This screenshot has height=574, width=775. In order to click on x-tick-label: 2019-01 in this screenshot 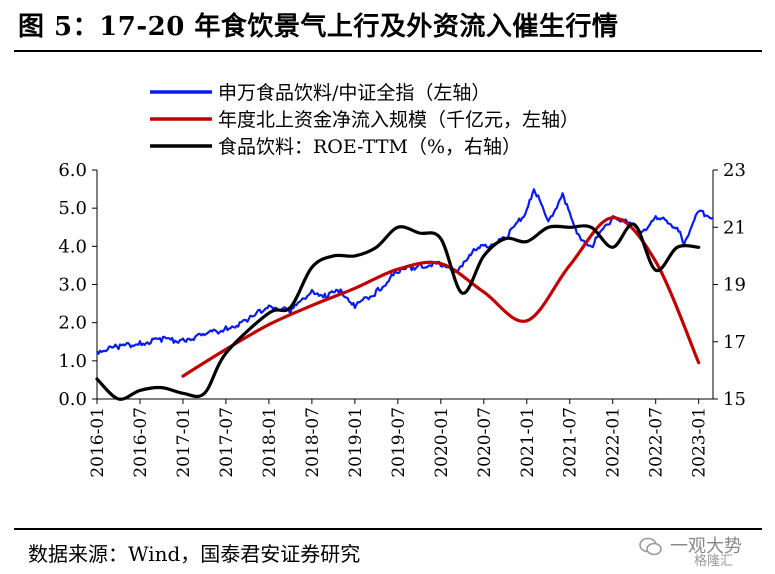, I will do `click(356, 442)`.